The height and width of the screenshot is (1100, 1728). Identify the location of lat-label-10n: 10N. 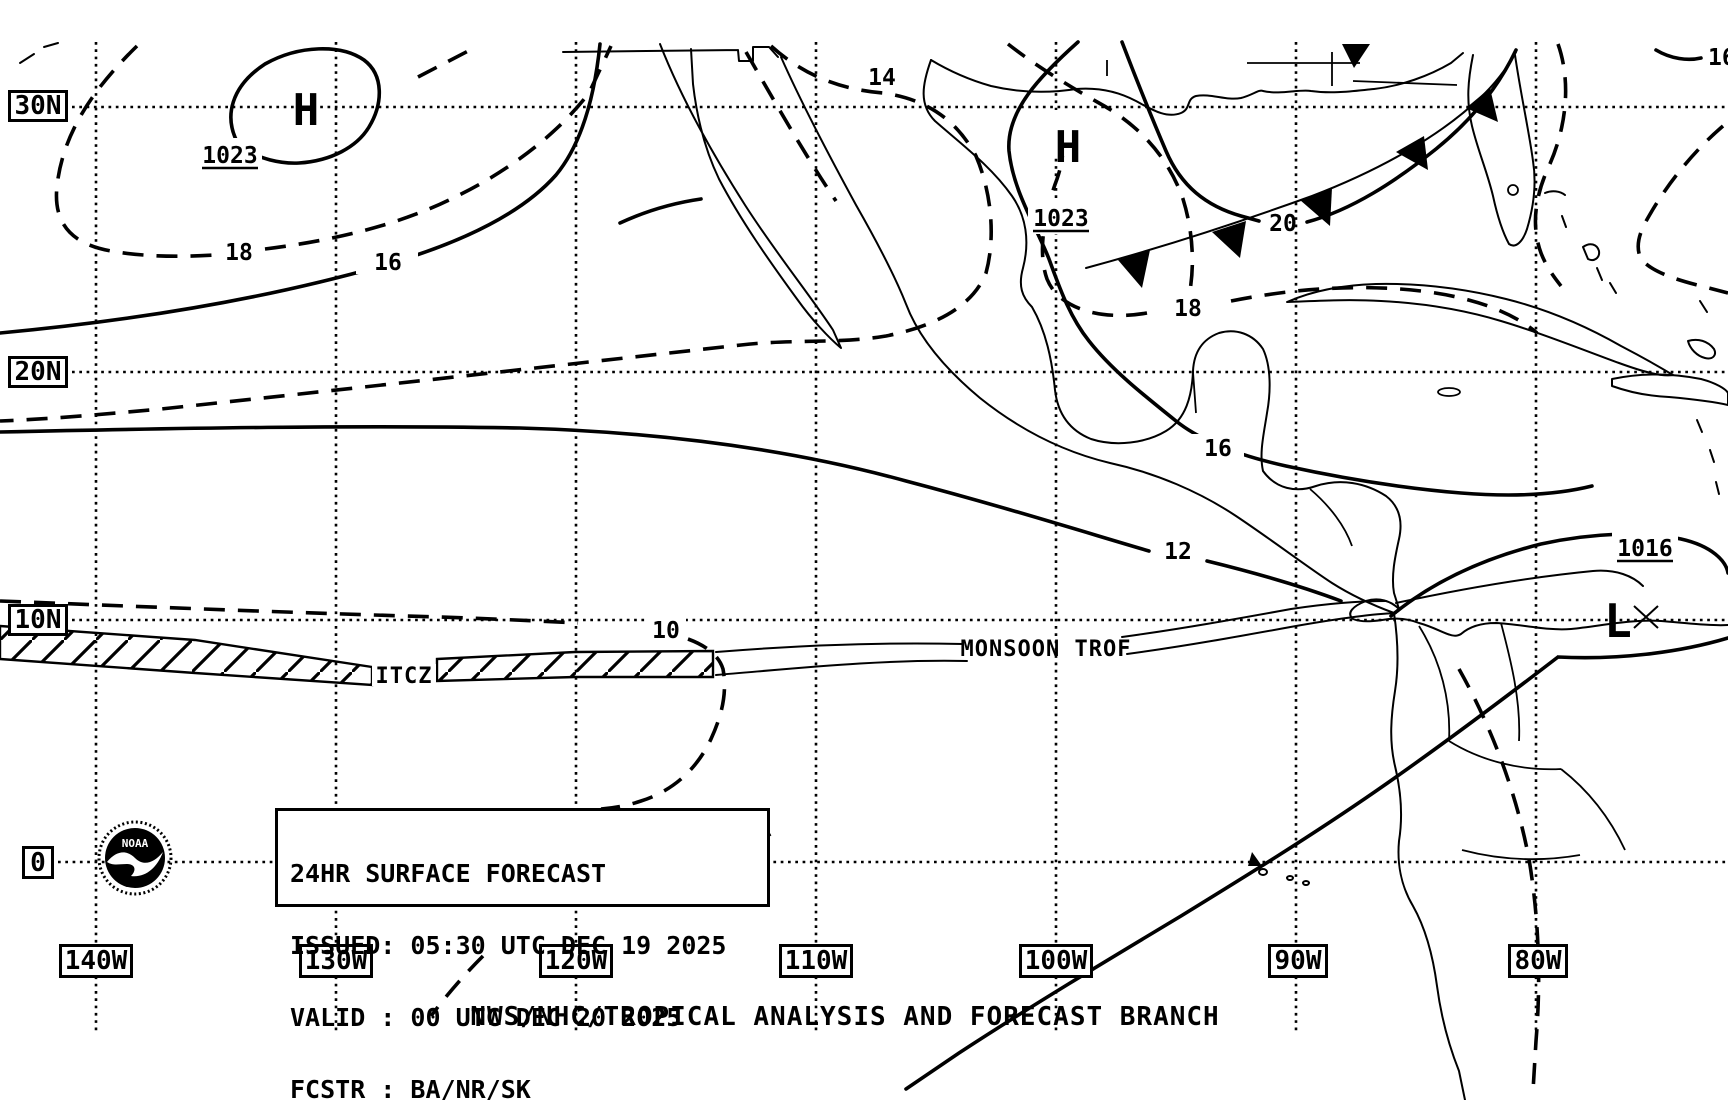
(38, 620).